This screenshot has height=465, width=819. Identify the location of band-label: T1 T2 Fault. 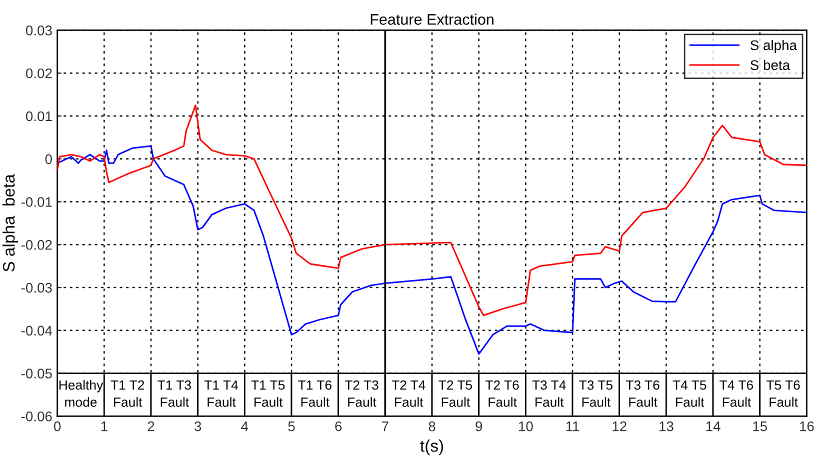
(127, 393).